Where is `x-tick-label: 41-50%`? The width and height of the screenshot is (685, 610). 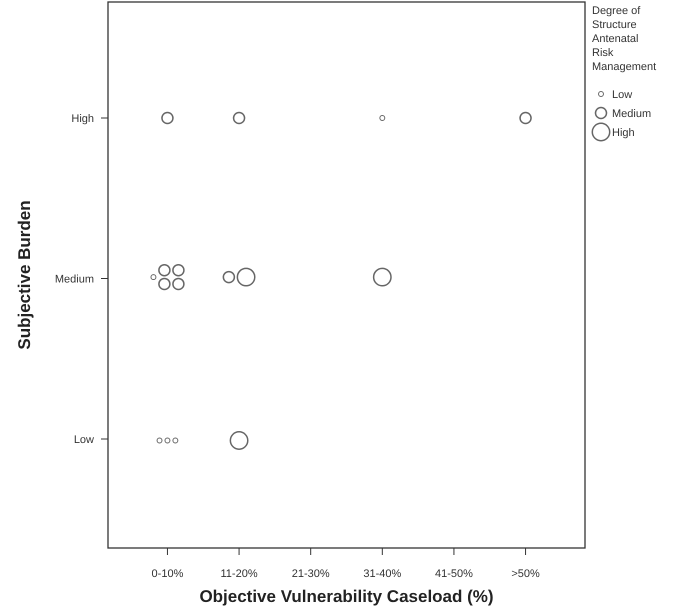
x-tick-label: 41-50% is located at coordinates (454, 574).